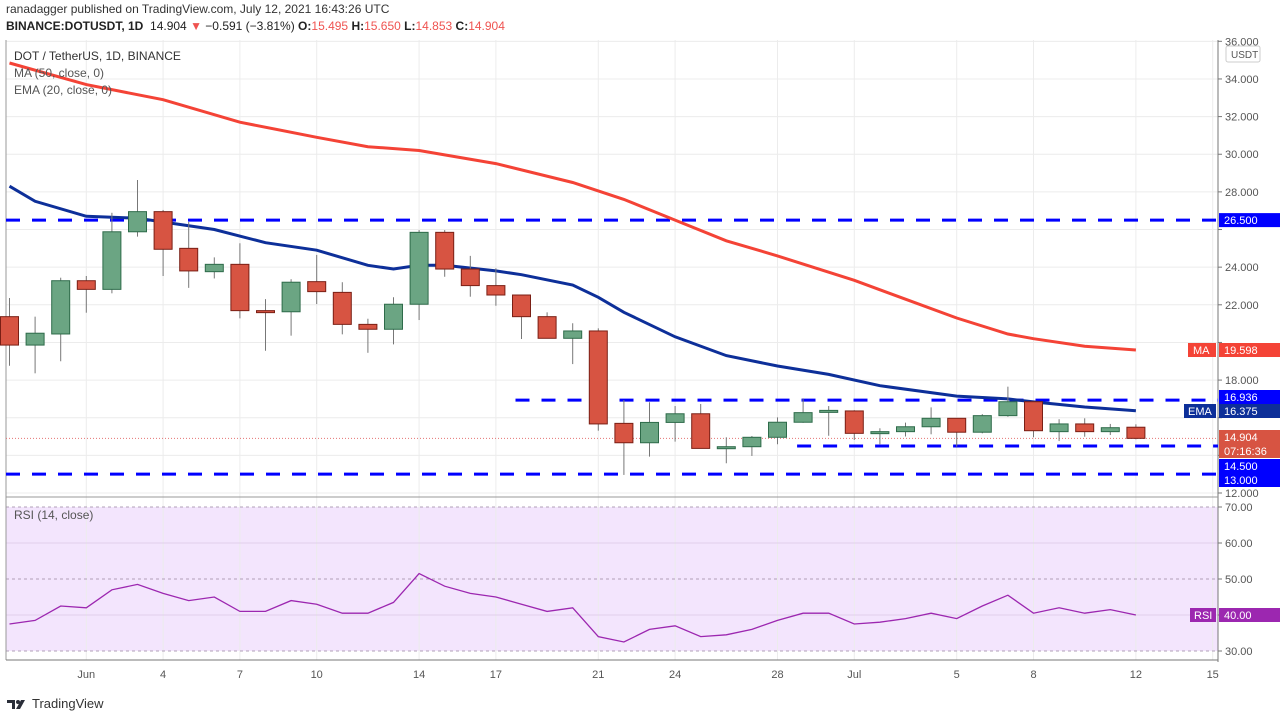 This screenshot has width=1280, height=721. I want to click on currency-label: USDT, so click(1244, 55).